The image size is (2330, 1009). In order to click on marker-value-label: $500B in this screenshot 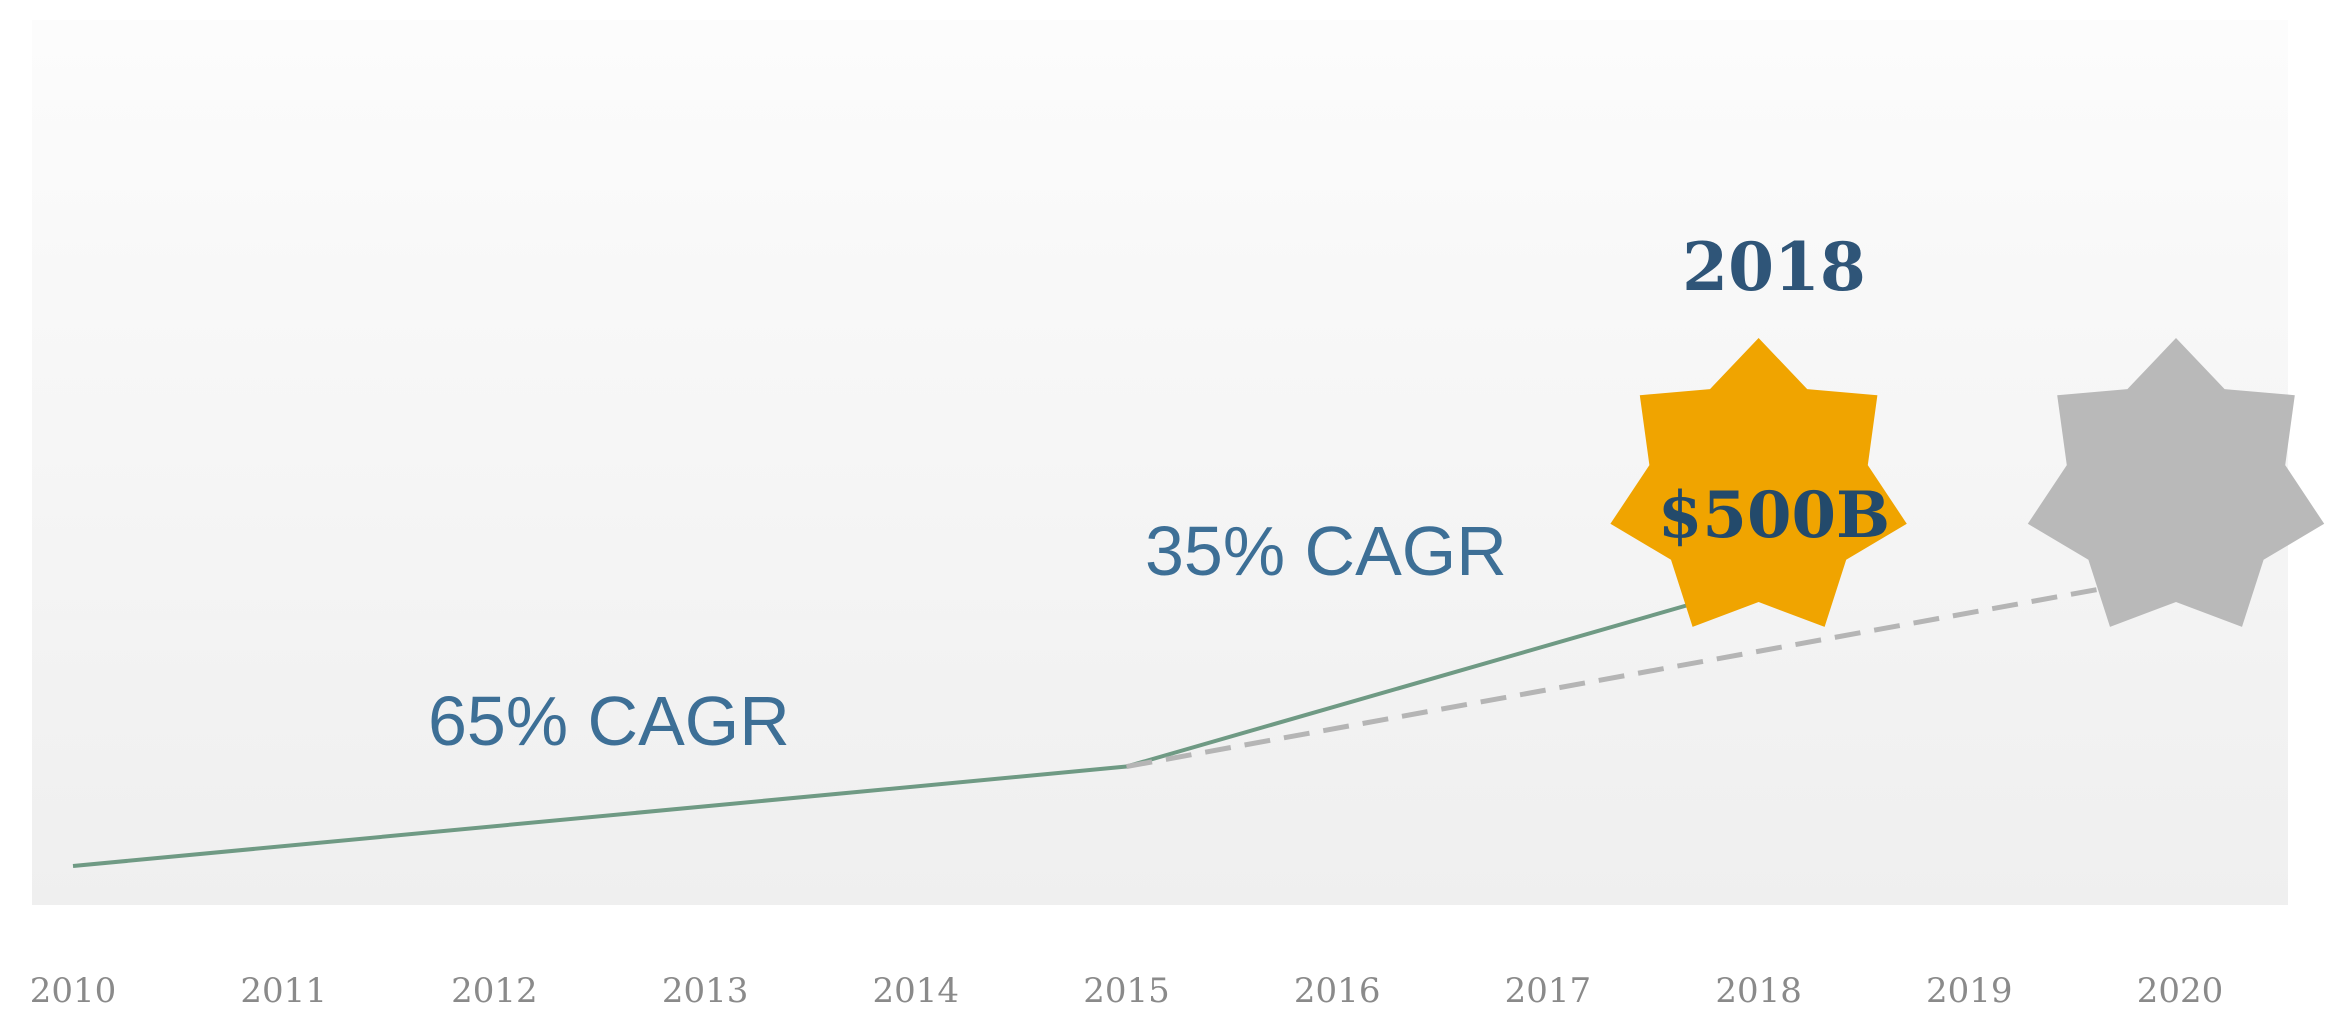, I will do `click(1774, 515)`.